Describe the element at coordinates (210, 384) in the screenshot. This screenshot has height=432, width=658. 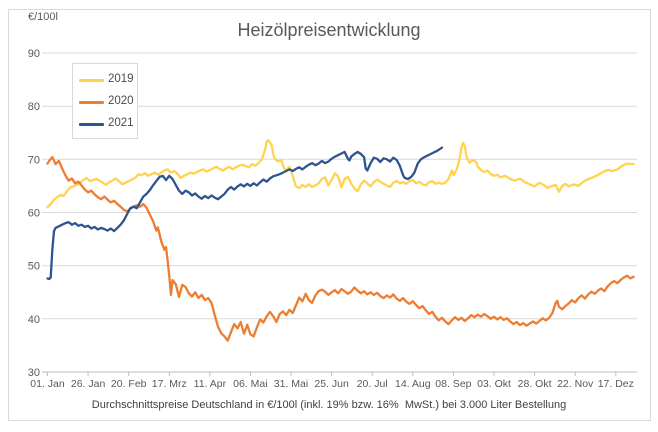
I see `x-tick-label: 11. Apr` at that location.